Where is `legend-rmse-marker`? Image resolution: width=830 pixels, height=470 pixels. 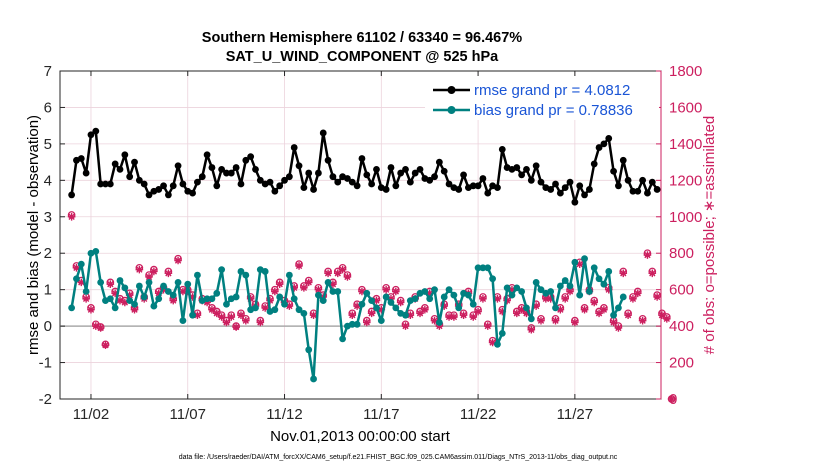 legend-rmse-marker is located at coordinates (451, 90).